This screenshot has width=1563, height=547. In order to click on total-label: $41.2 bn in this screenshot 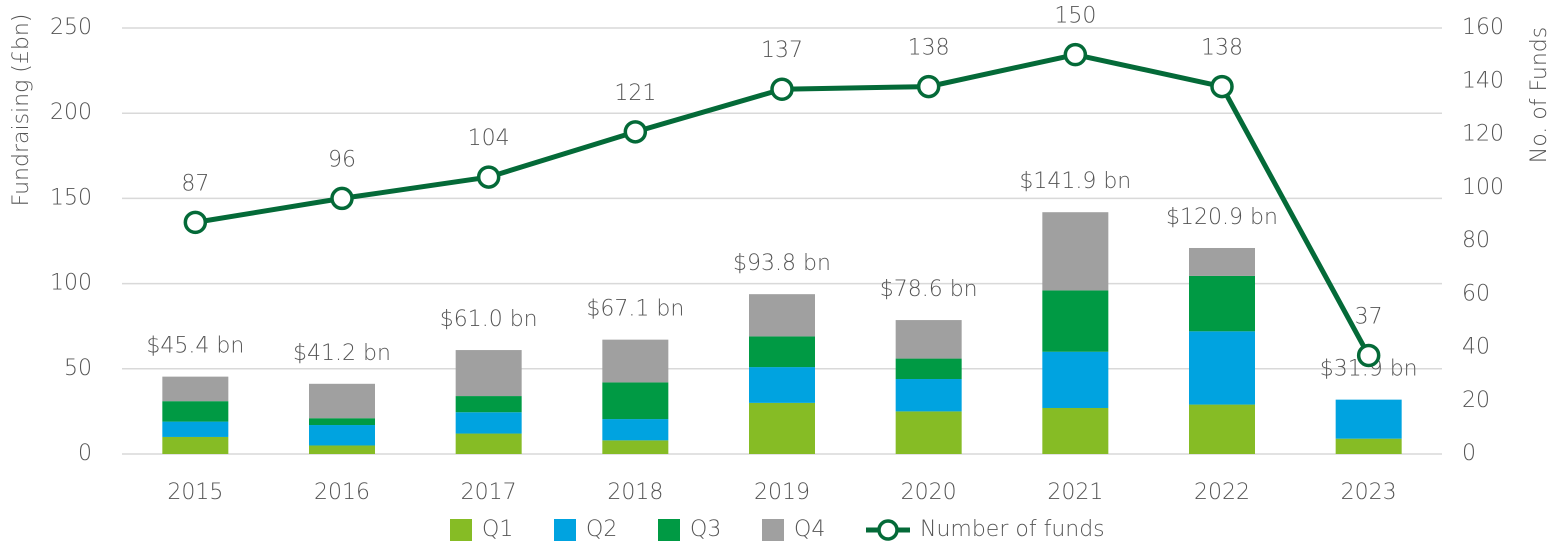, I will do `click(342, 353)`.